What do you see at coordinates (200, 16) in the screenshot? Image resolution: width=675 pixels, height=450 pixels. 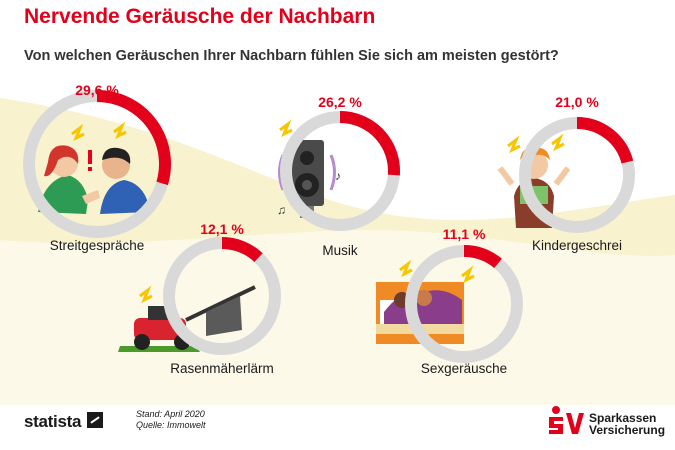 I see `chart-title: Nervende Geräusche der Nachbarn` at bounding box center [200, 16].